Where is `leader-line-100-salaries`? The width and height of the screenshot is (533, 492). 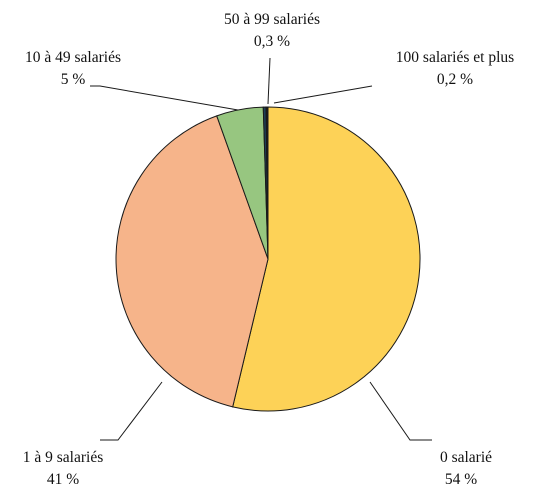 leader-line-100-salaries is located at coordinates (323, 94).